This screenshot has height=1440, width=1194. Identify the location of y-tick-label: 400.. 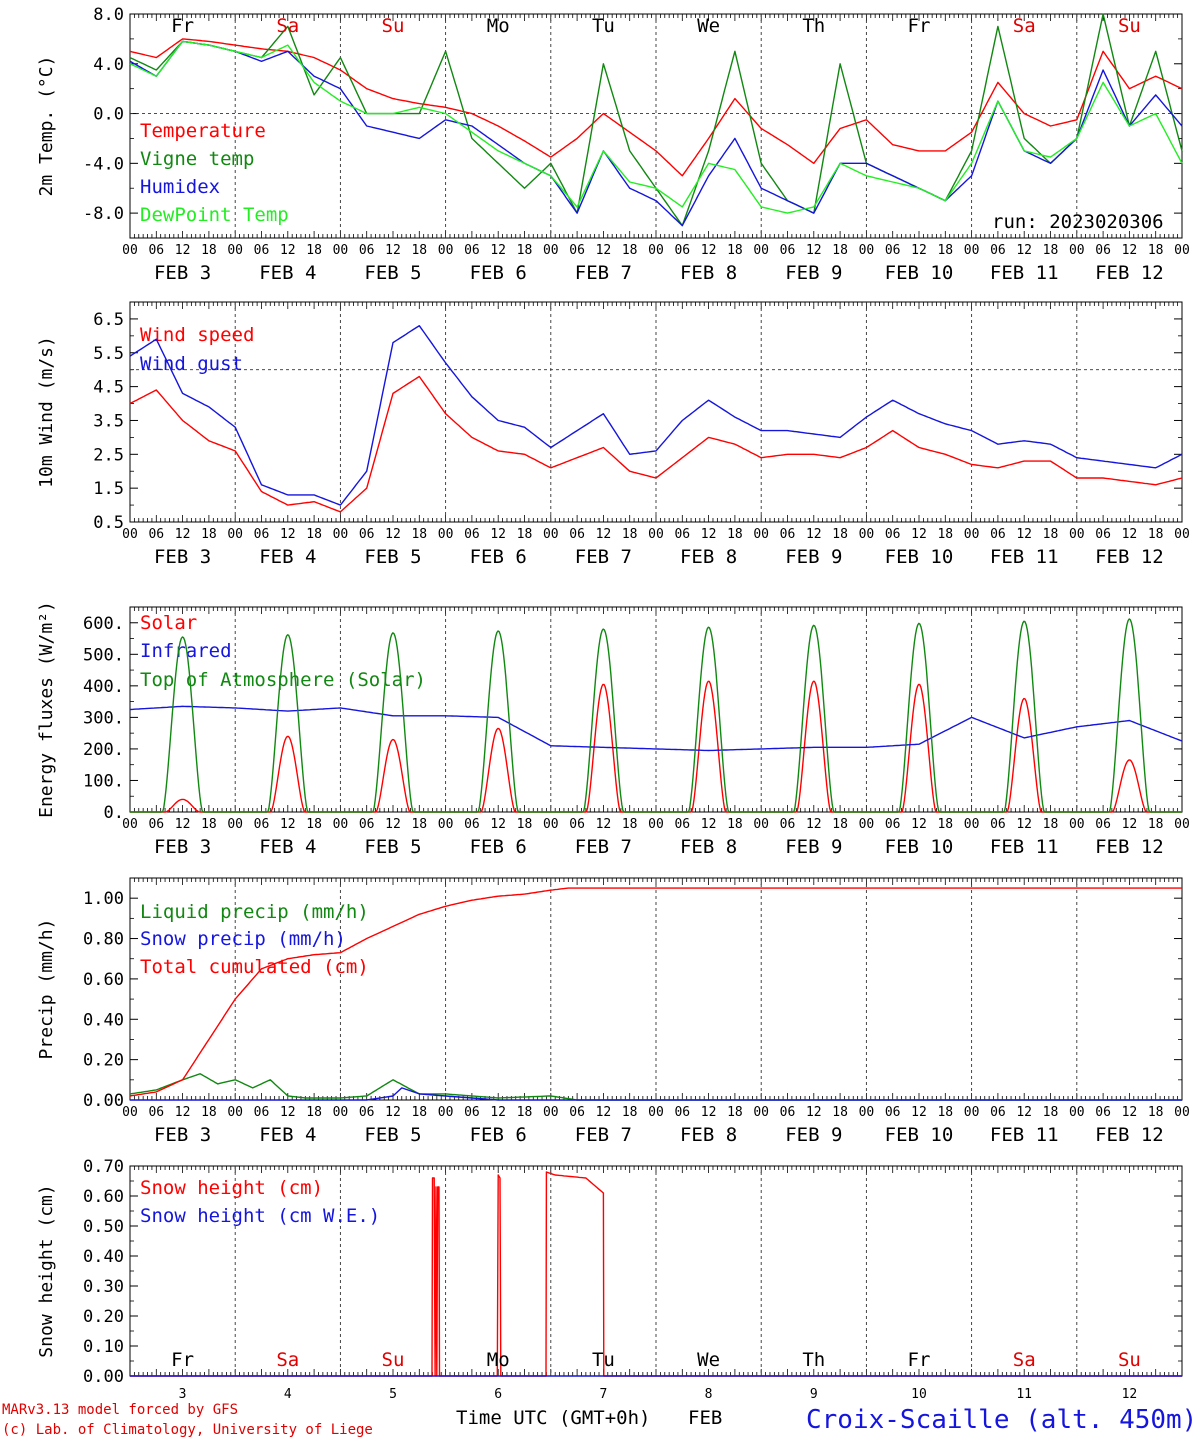
(103, 687).